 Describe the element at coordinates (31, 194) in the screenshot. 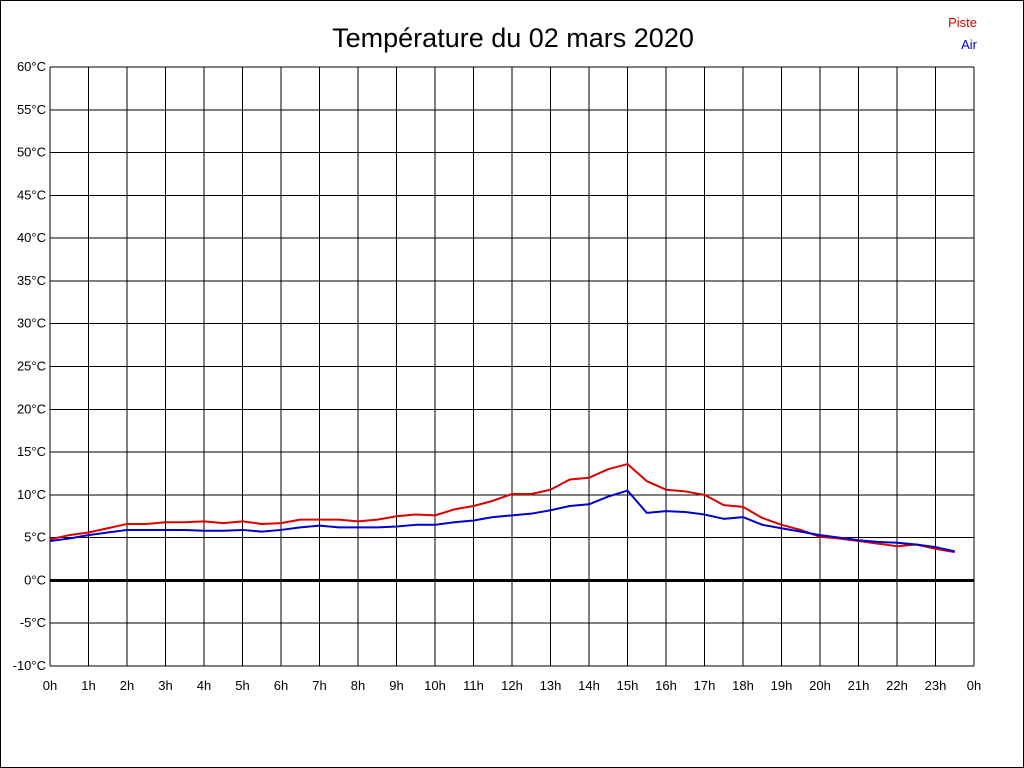

I see `y-tick-label: 45°C` at that location.